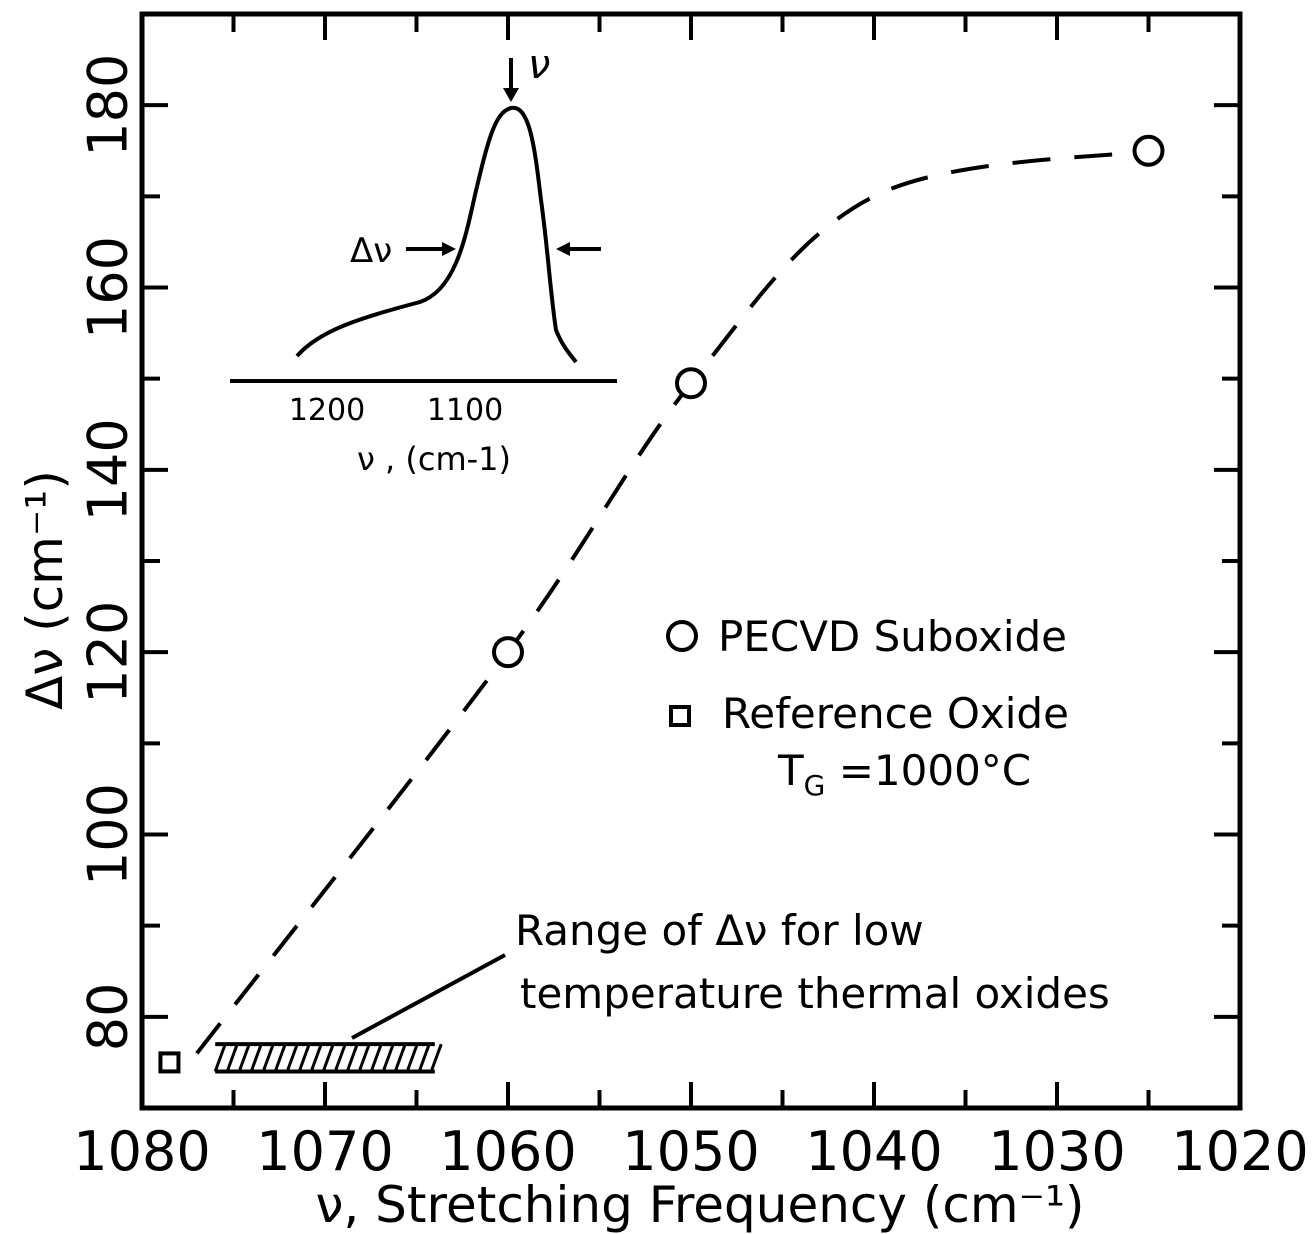 Image resolution: width=1315 pixels, height=1234 pixels. I want to click on inset-chart: 1200 1100 ν , (cm-1) ν Δν, so click(423, 260).